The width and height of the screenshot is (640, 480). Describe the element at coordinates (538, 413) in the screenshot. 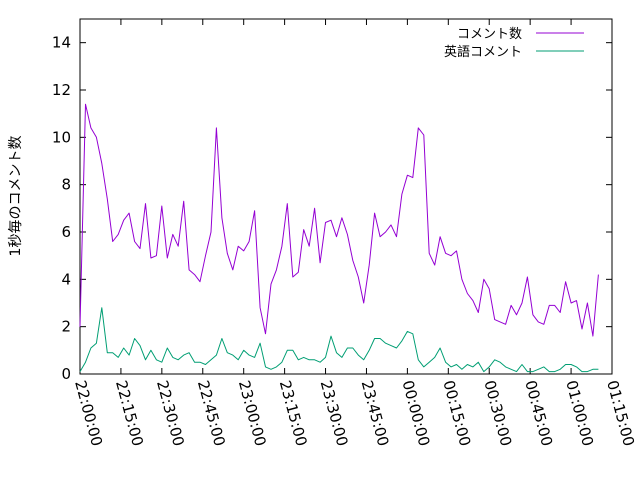

I see `x-tick-label: 00:45:00` at that location.